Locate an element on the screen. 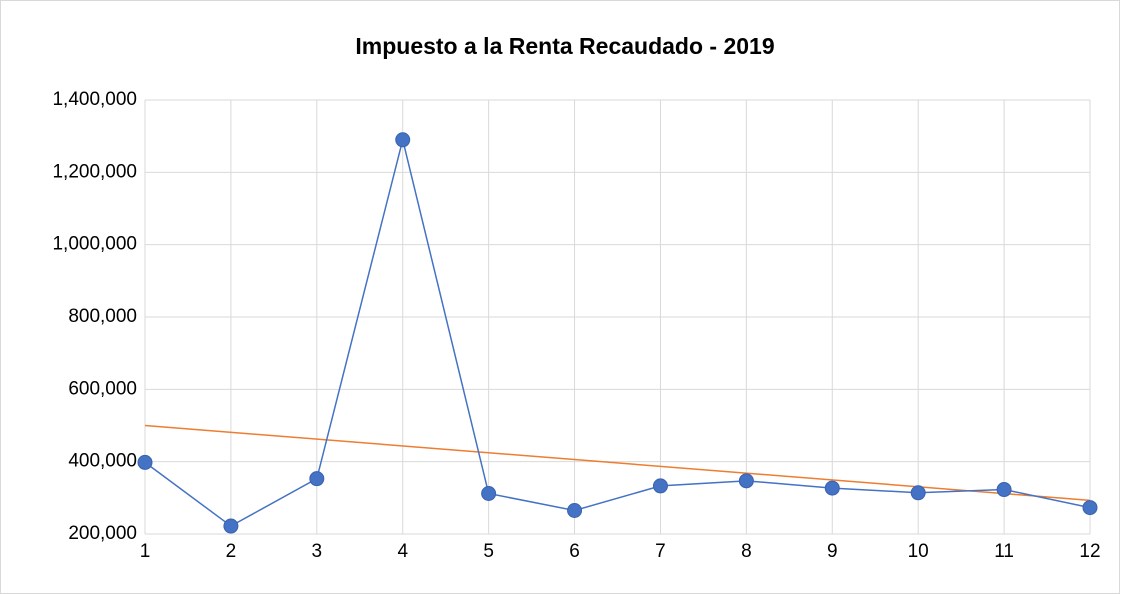 The image size is (1121, 594). x-tick-label: 4 is located at coordinates (402, 551).